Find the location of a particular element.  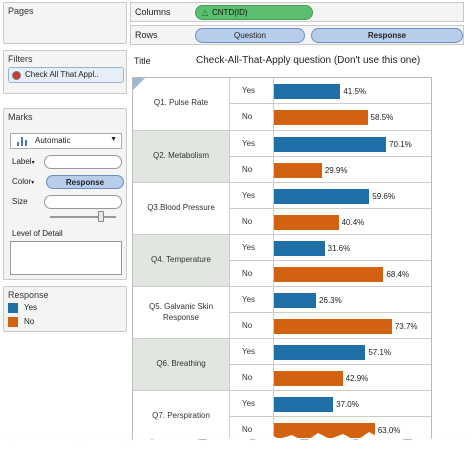

rows-shelf: Rows Question Response is located at coordinates (297, 35).